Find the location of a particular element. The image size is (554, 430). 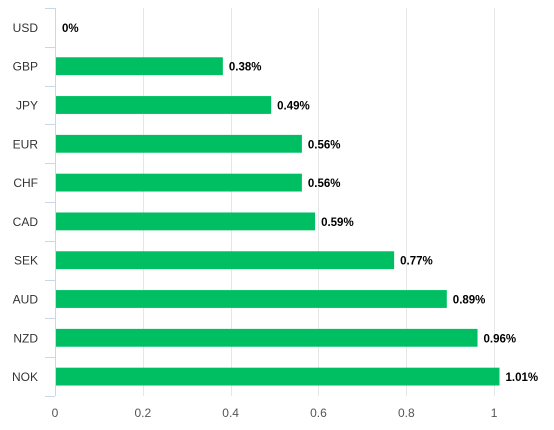

data-label: 1.01% is located at coordinates (522, 378).